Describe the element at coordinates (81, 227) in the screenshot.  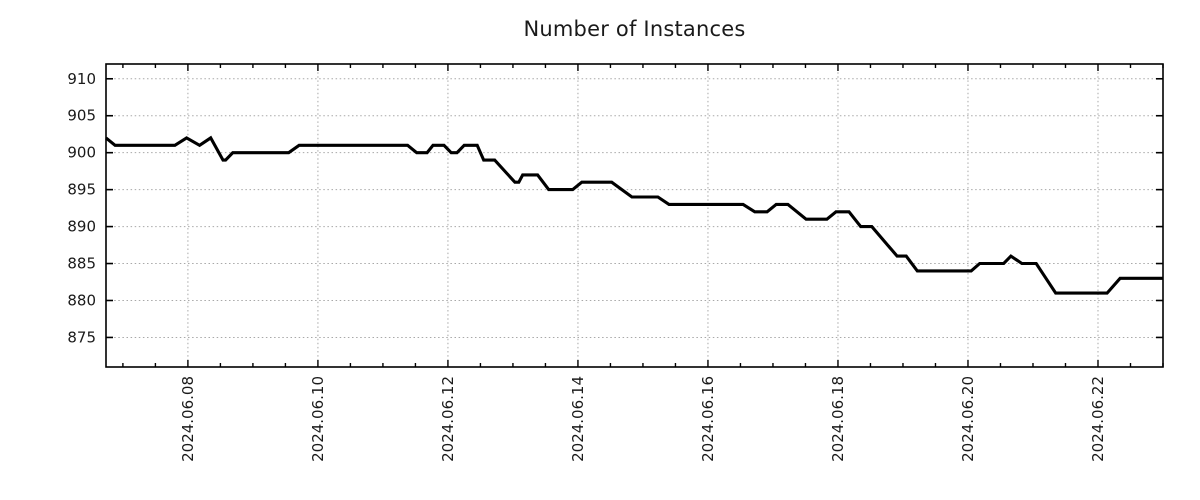
I see `svg-text: 890` at that location.